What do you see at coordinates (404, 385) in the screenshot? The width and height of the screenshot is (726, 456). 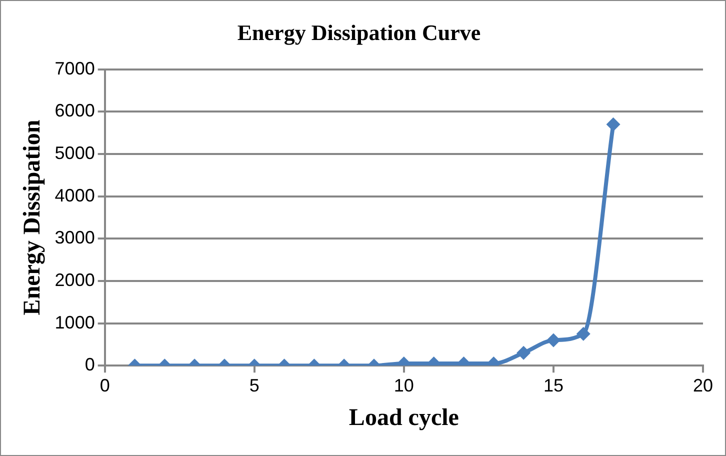 I see `x-tick-label: 10` at bounding box center [404, 385].